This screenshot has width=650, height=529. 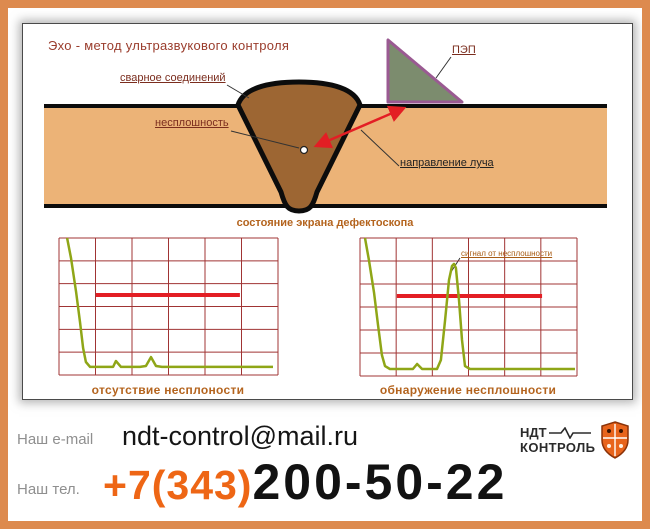 I want to click on email-label: Наш e-mail, so click(x=55, y=439).